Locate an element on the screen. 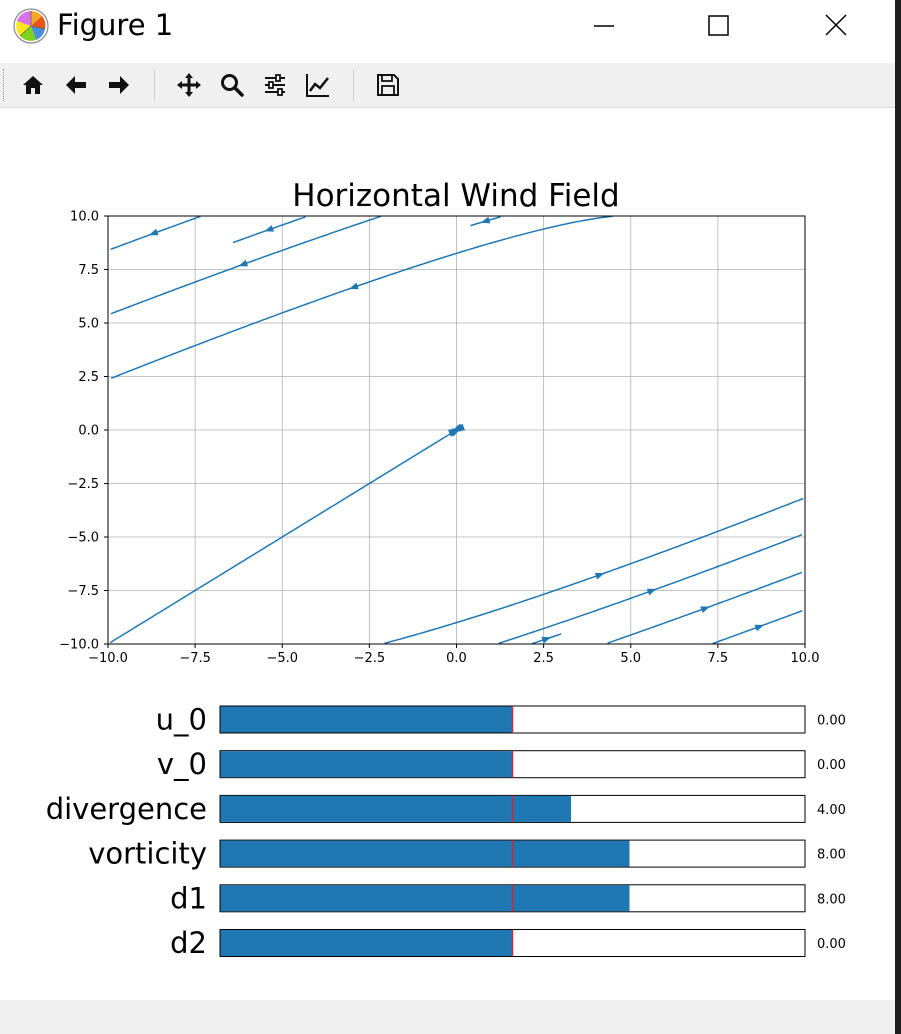 Image resolution: width=901 pixels, height=1034 pixels. y-tick-label: 2.5 is located at coordinates (88, 377).